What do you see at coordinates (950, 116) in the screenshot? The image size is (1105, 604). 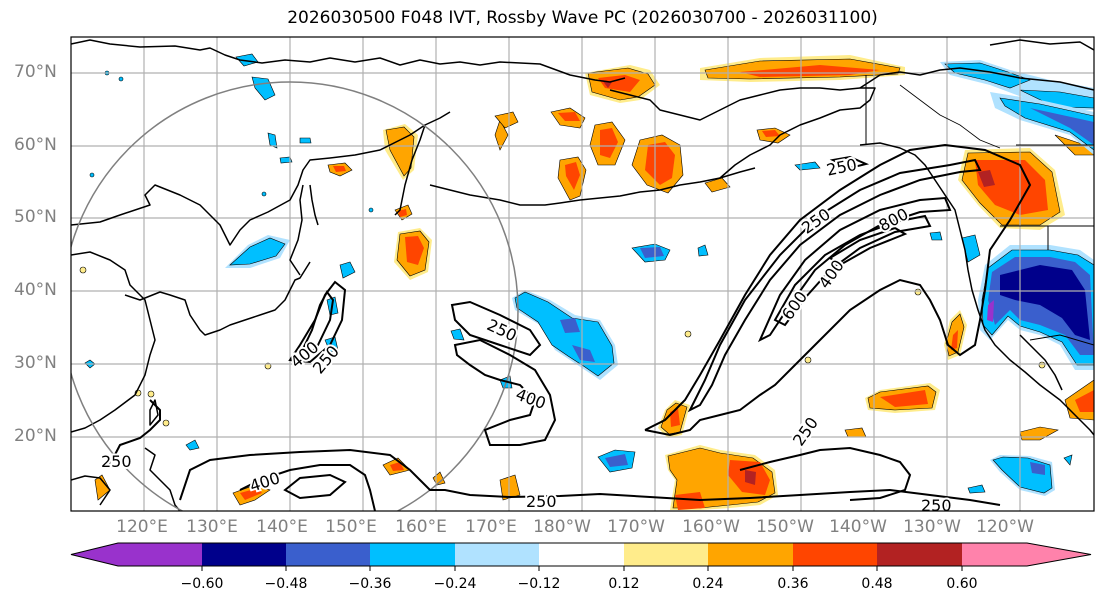 I see `border-canada-inner` at bounding box center [950, 116].